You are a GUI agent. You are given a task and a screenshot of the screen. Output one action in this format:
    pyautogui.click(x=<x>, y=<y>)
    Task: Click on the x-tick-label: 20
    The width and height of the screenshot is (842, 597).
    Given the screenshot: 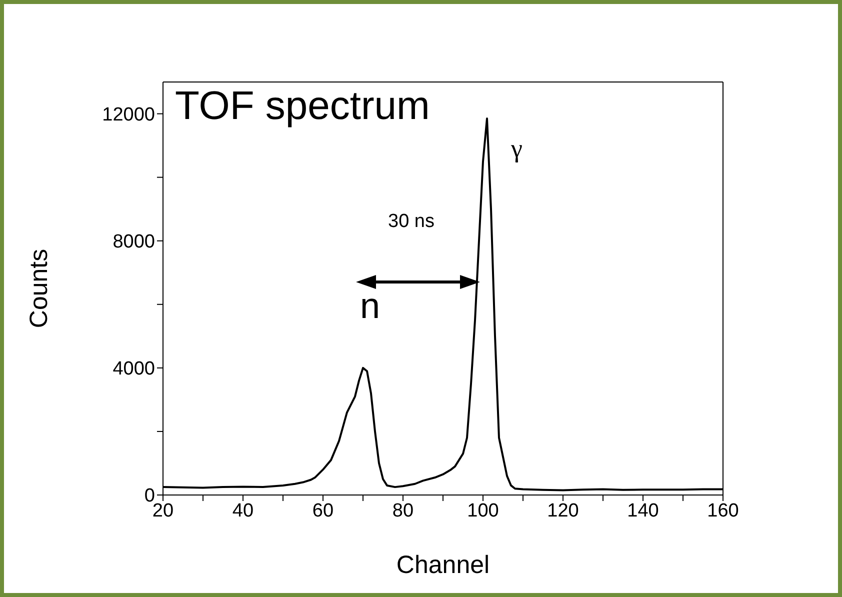 What is the action you would take?
    pyautogui.click(x=163, y=511)
    